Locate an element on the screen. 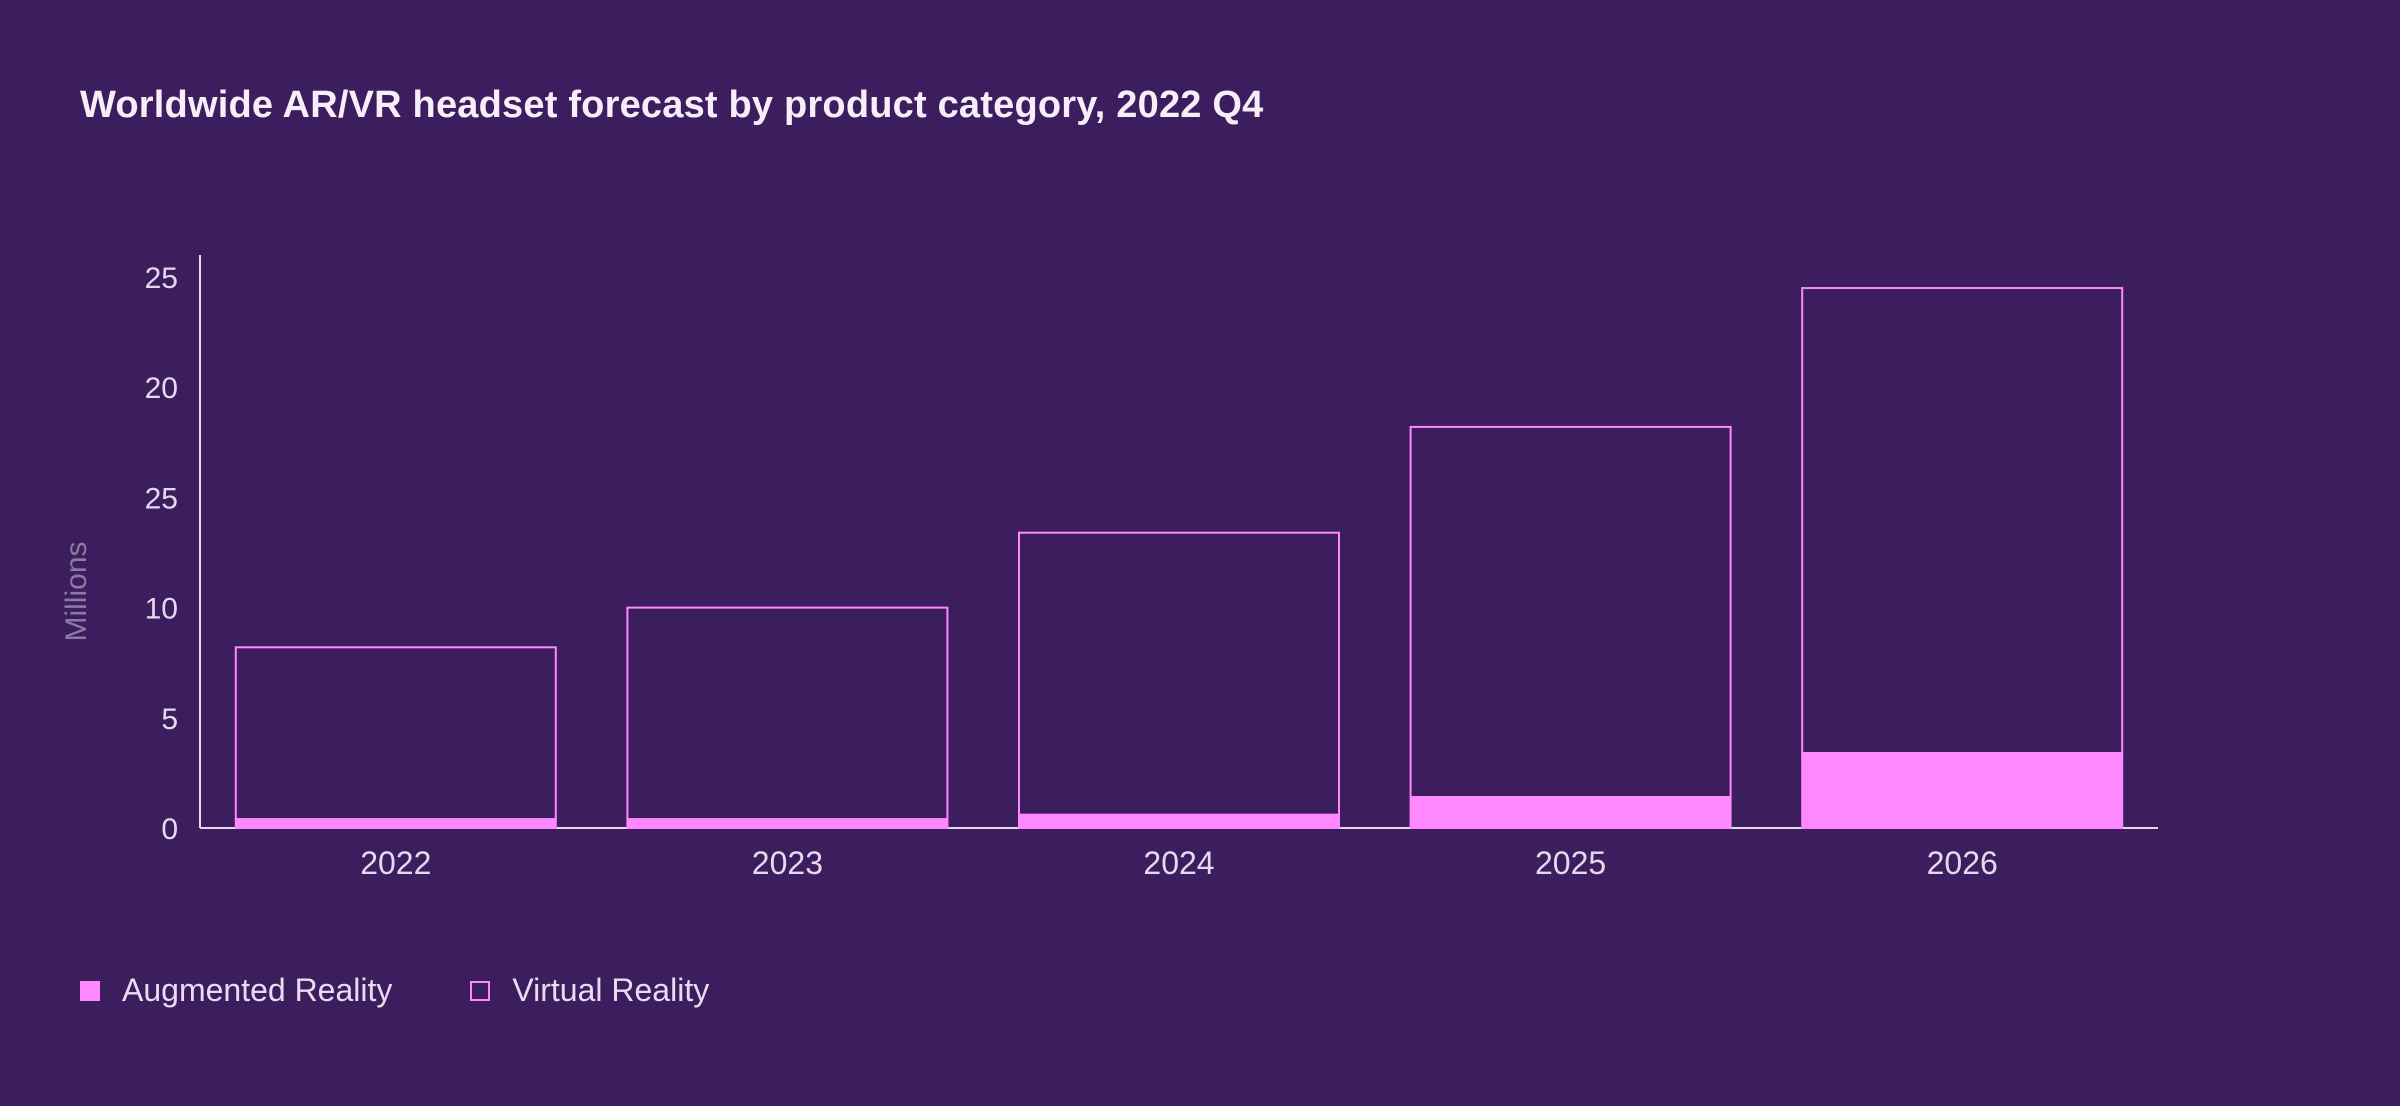  legend: Augmented Reality Virtual Reality is located at coordinates (433, 990).